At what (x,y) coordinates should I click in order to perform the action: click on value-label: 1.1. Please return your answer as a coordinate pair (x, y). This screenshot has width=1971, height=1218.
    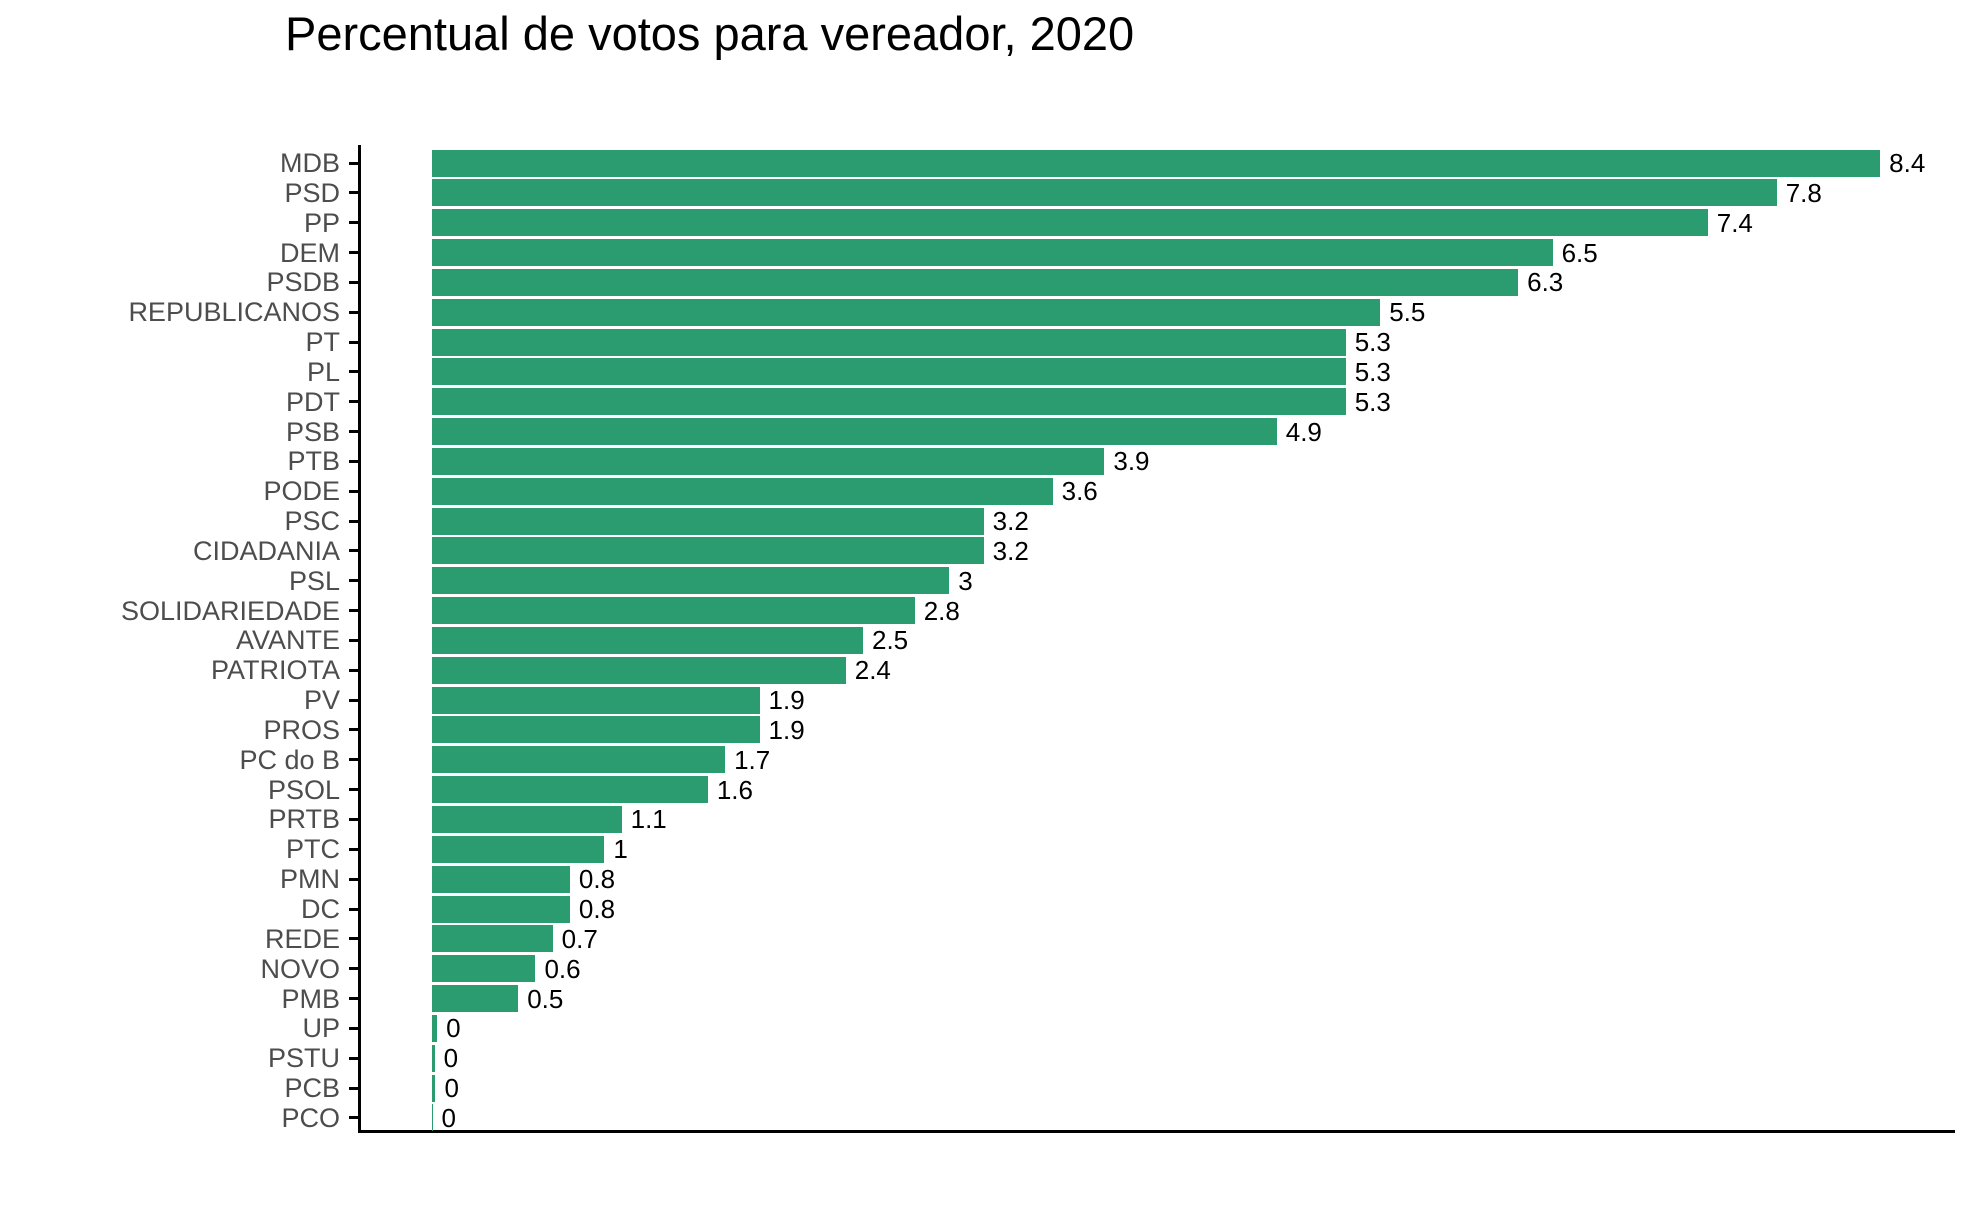
    Looking at the image, I should click on (648, 819).